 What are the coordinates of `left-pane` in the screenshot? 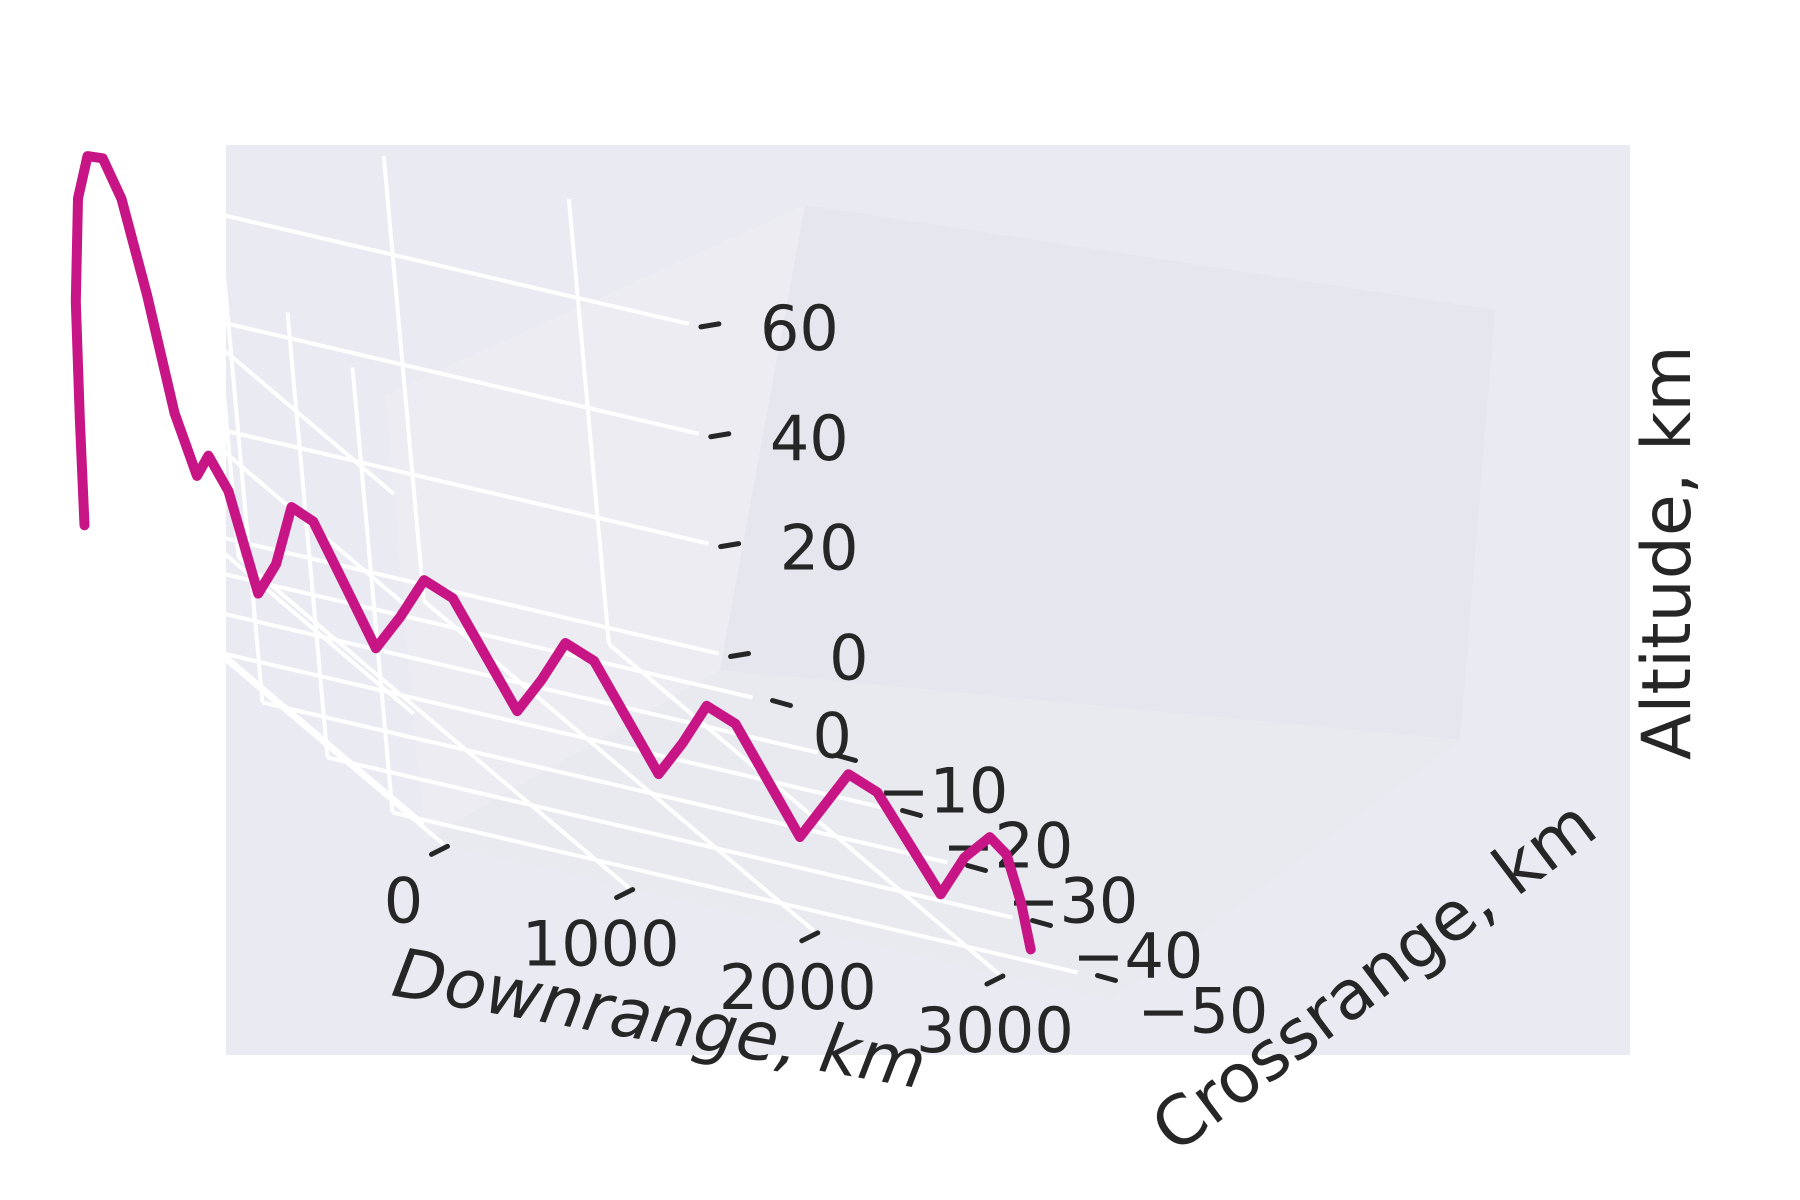 It's located at (595, 522).